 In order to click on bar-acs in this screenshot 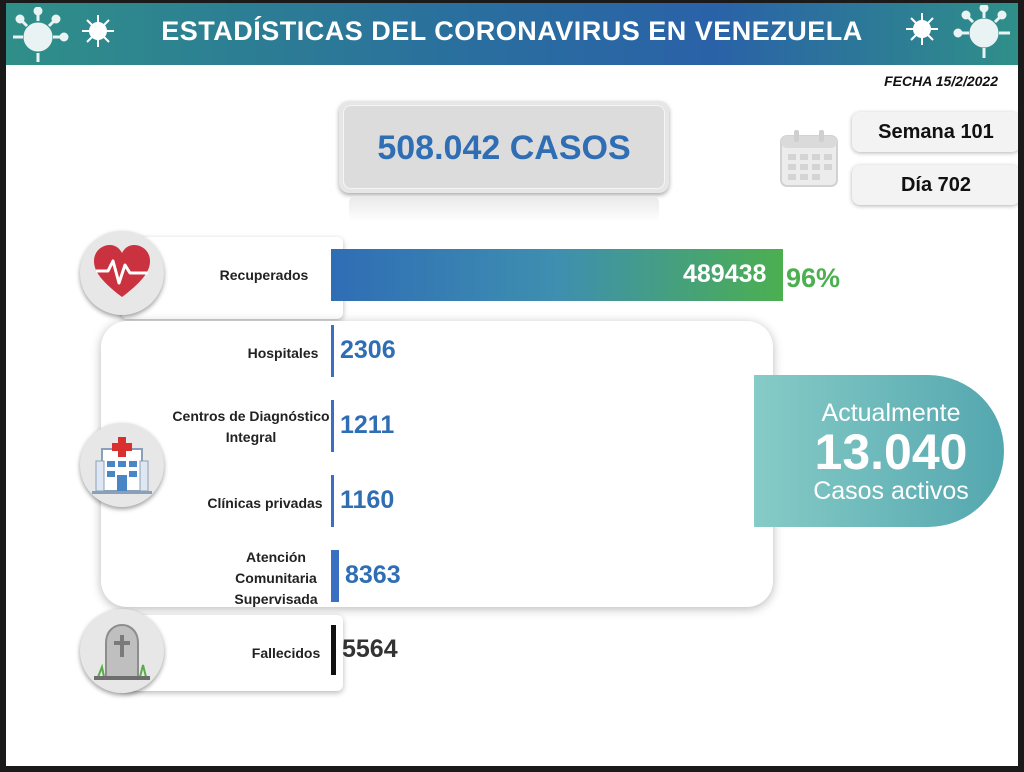, I will do `click(335, 576)`.